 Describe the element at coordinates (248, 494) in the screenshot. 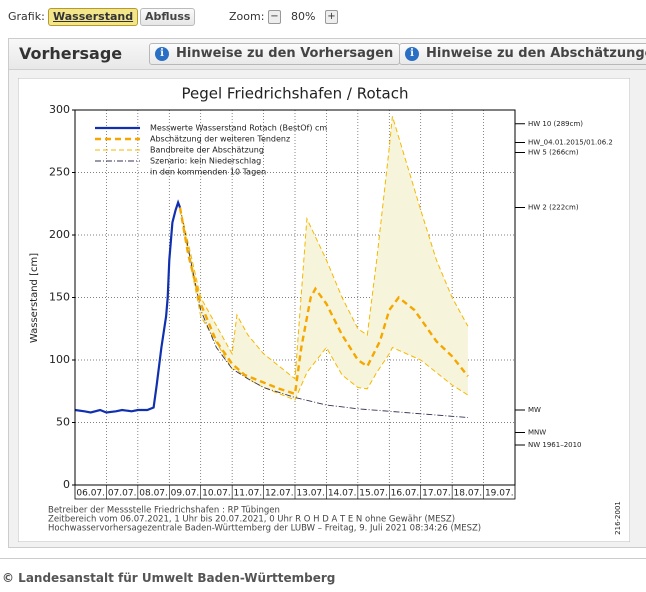

I see `x-tick-label: 11.07.` at that location.